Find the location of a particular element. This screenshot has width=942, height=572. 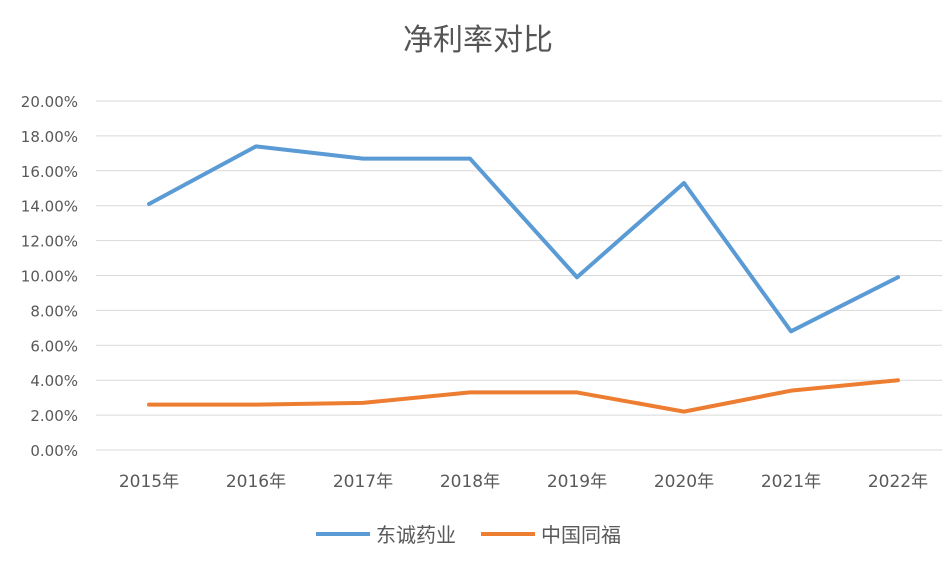

x-tick-label: 2021年 is located at coordinates (791, 482).